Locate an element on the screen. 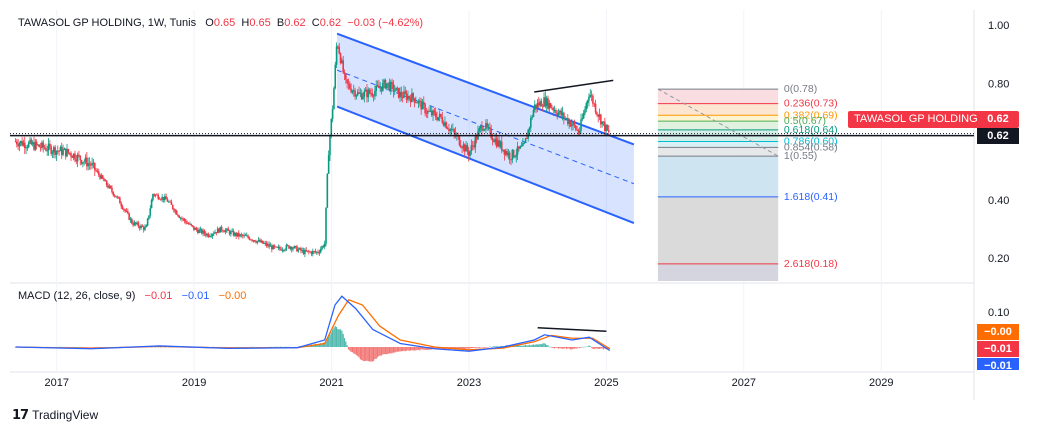 Image resolution: width=1038 pixels, height=432 pixels. tradingview-logo: 𝟭𝟳 TradingView is located at coordinates (55, 415).